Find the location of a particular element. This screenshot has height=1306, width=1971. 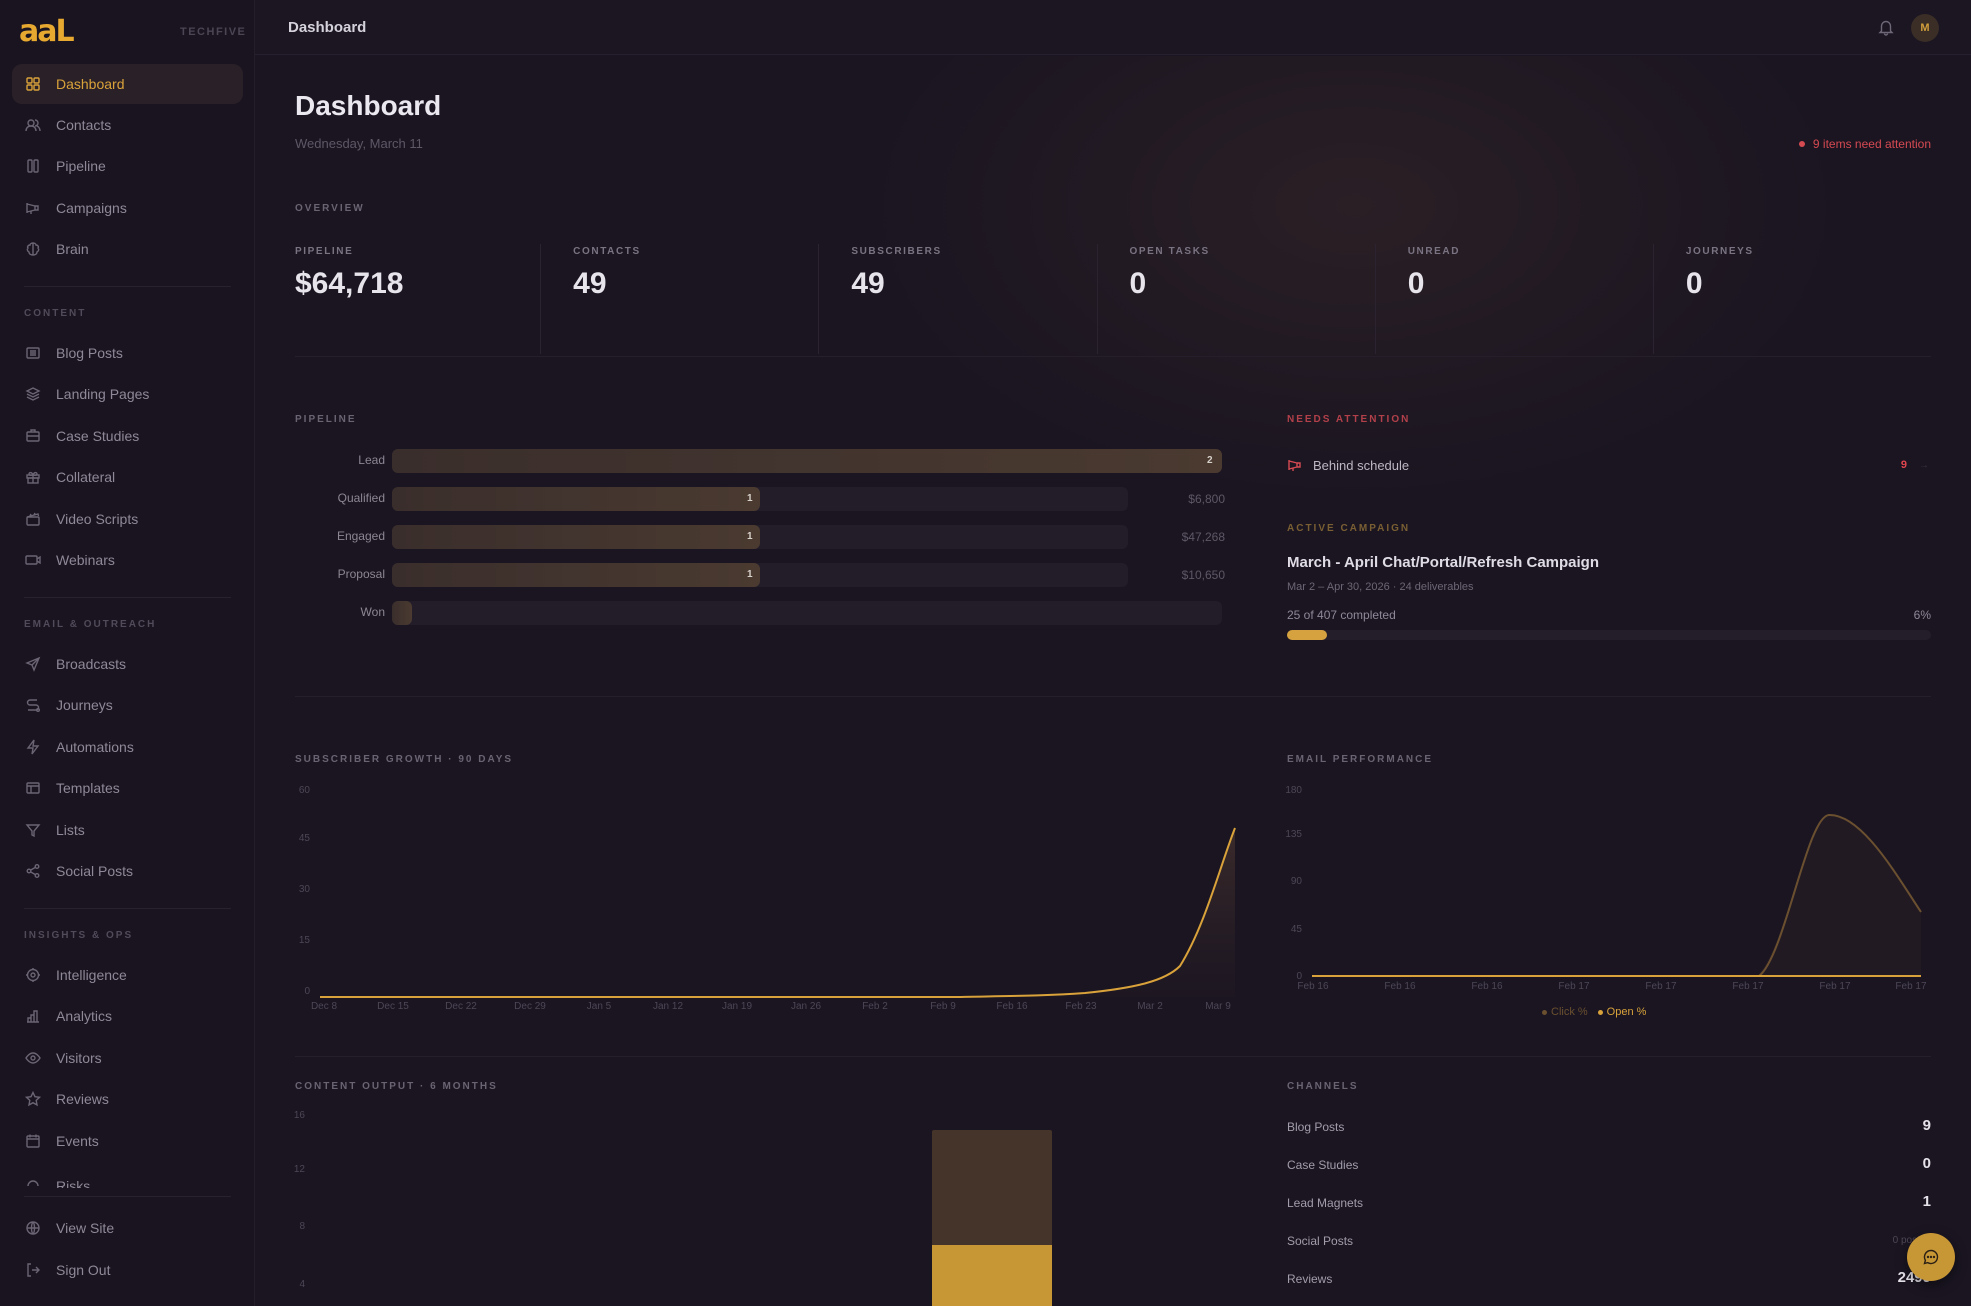

notifications-bell-icon is located at coordinates (1886, 27).